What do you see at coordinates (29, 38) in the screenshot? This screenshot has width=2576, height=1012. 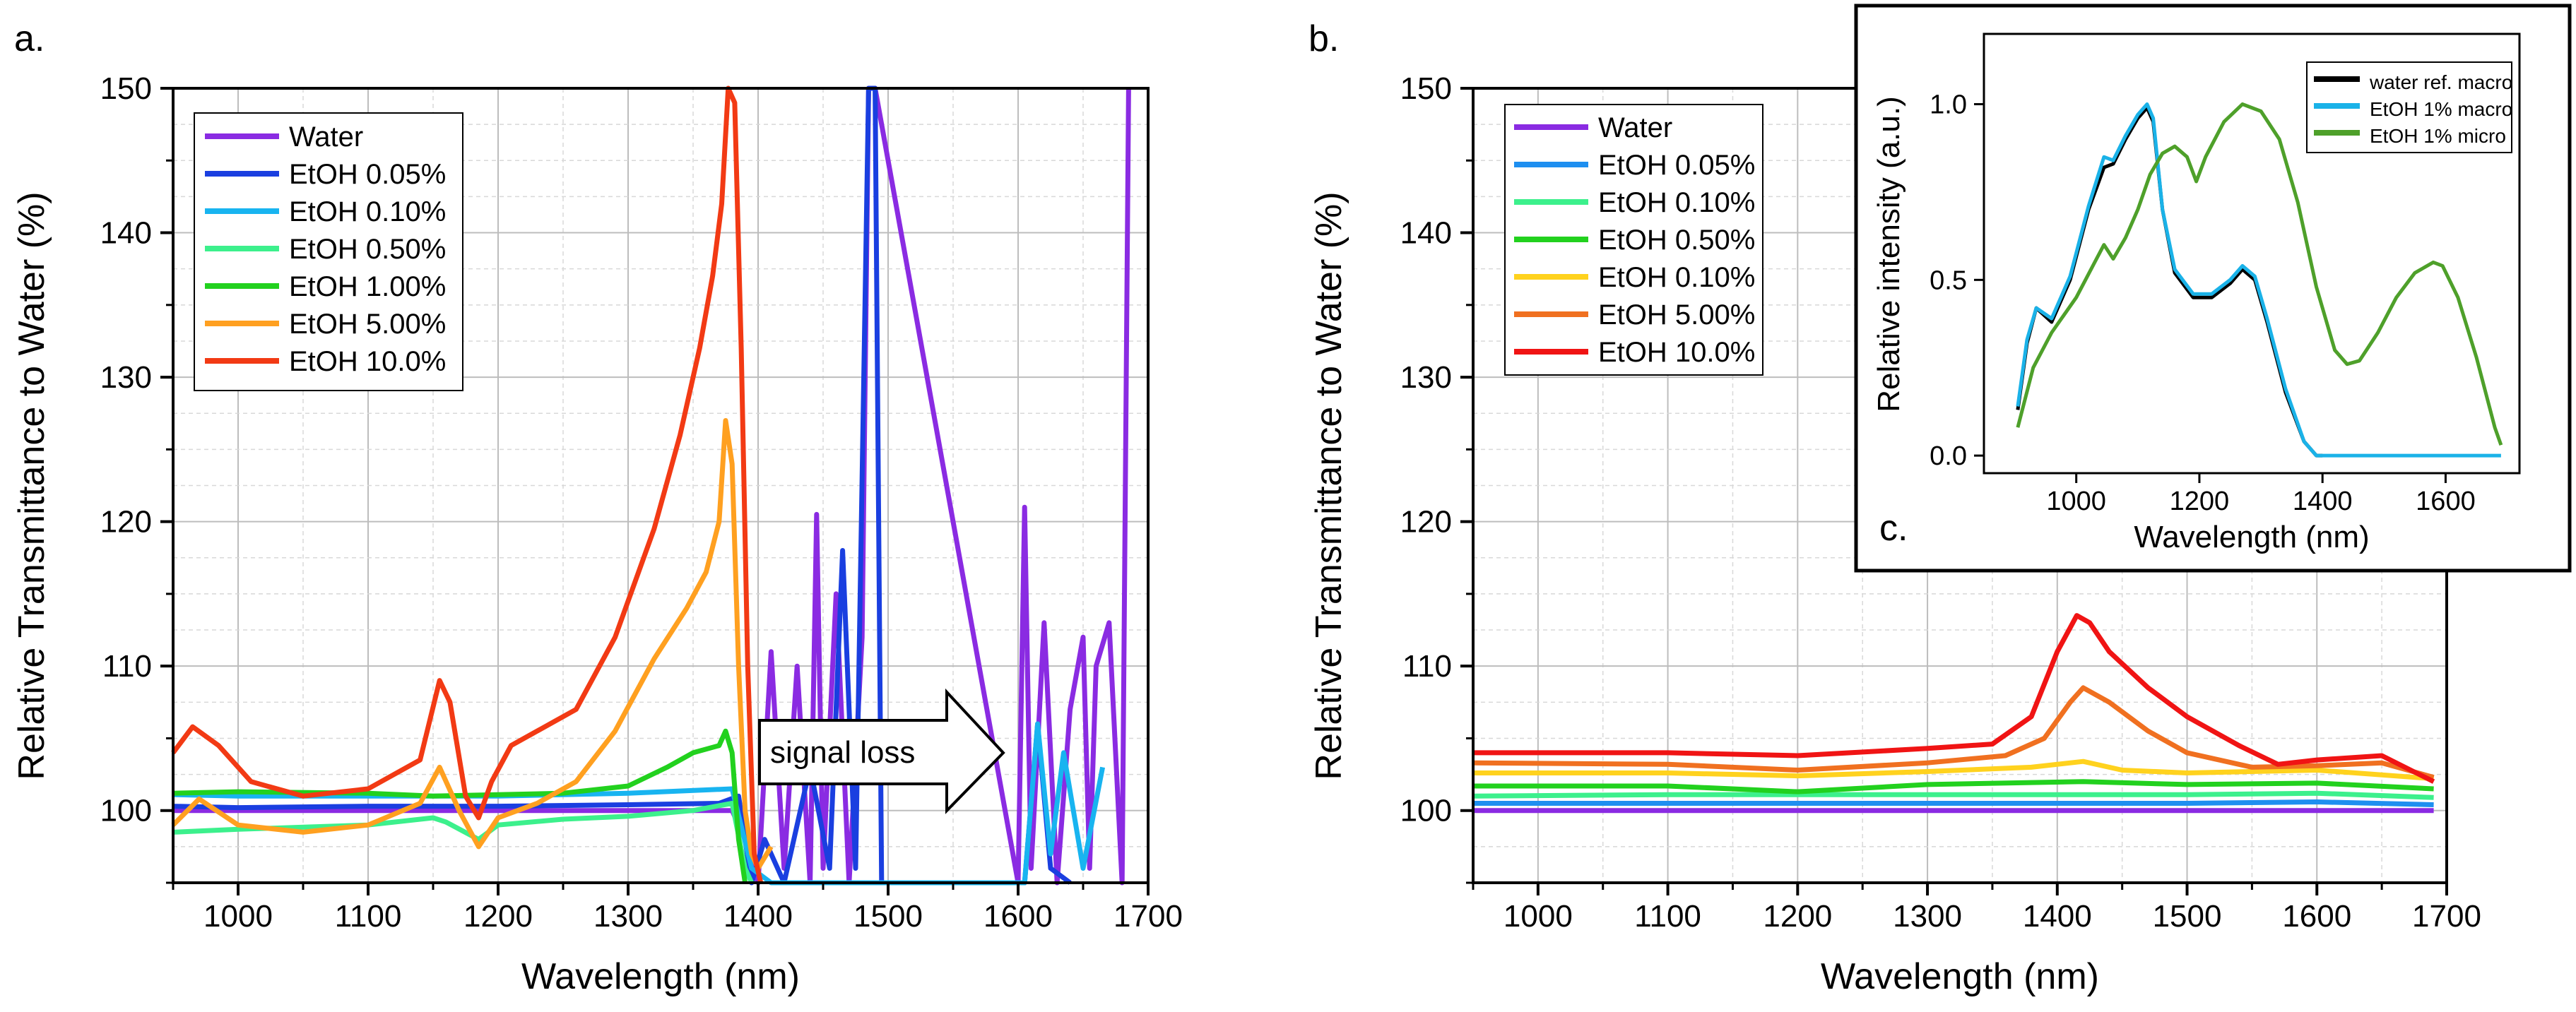 I see `panel-a-label: a.` at bounding box center [29, 38].